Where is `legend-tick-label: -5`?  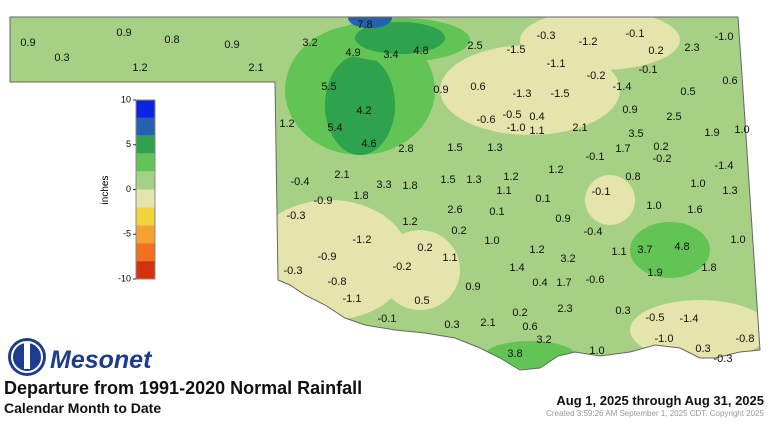
legend-tick-label: -5 is located at coordinates (127, 234).